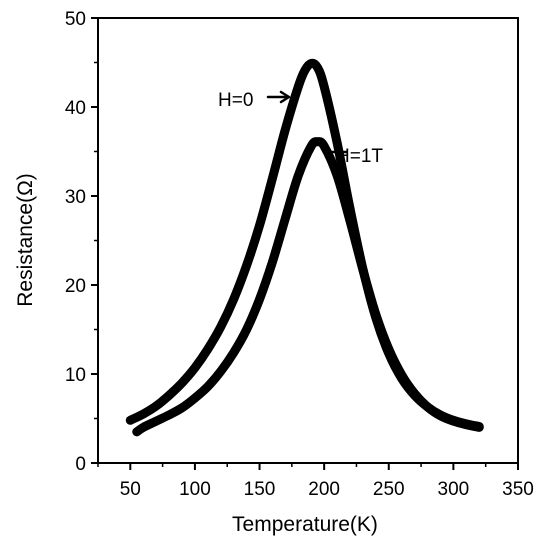 The width and height of the screenshot is (540, 548). I want to click on annotation-h1t: H=1T, so click(356, 156).